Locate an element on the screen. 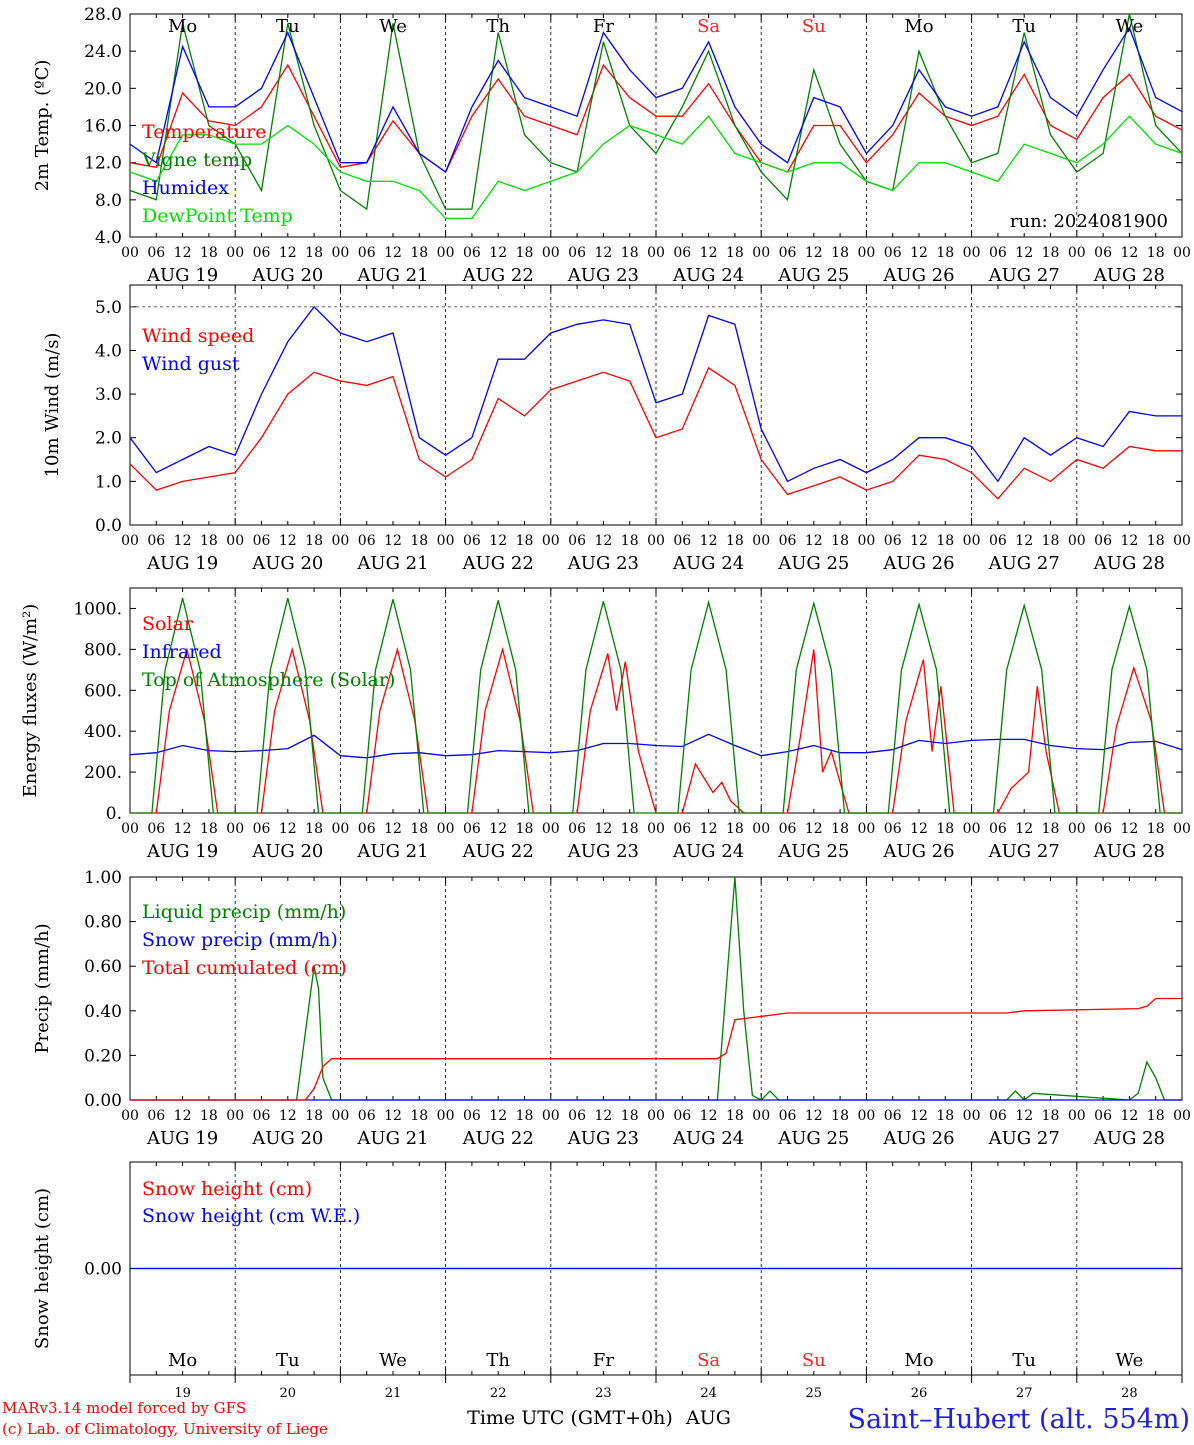 This screenshot has width=1194, height=1445. date-label: AUG 25 is located at coordinates (813, 851).